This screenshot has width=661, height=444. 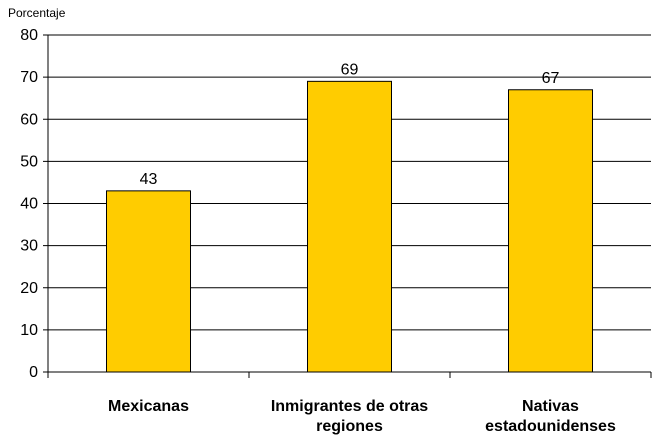 What do you see at coordinates (29, 119) in the screenshot?
I see `y-tick-label: 60` at bounding box center [29, 119].